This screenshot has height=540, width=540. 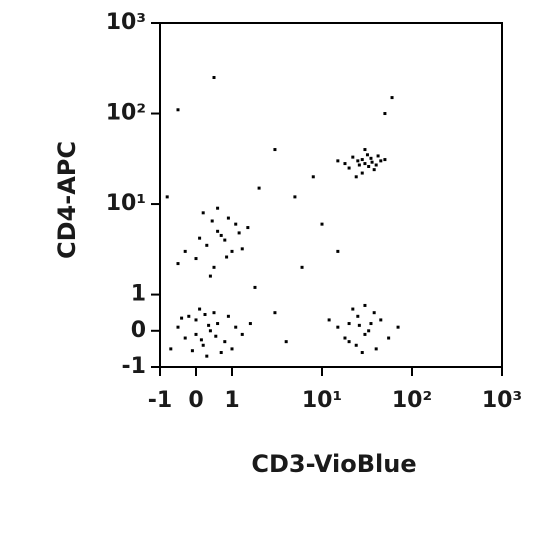 What do you see at coordinates (138, 330) in the screenshot?
I see `y-tick-label: 0` at bounding box center [138, 330].